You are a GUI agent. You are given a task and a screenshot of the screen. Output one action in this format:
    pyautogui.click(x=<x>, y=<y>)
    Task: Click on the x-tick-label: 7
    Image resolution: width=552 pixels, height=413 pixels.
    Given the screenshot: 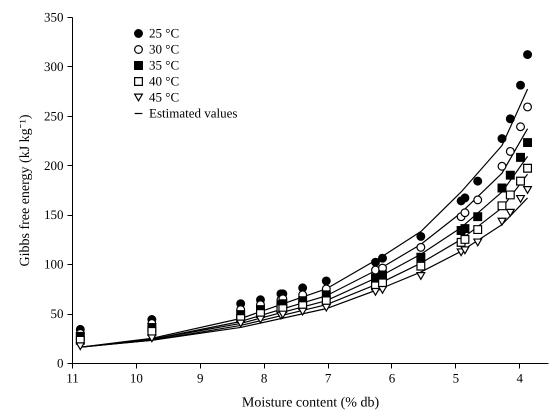 What is the action you would take?
    pyautogui.click(x=328, y=378)
    